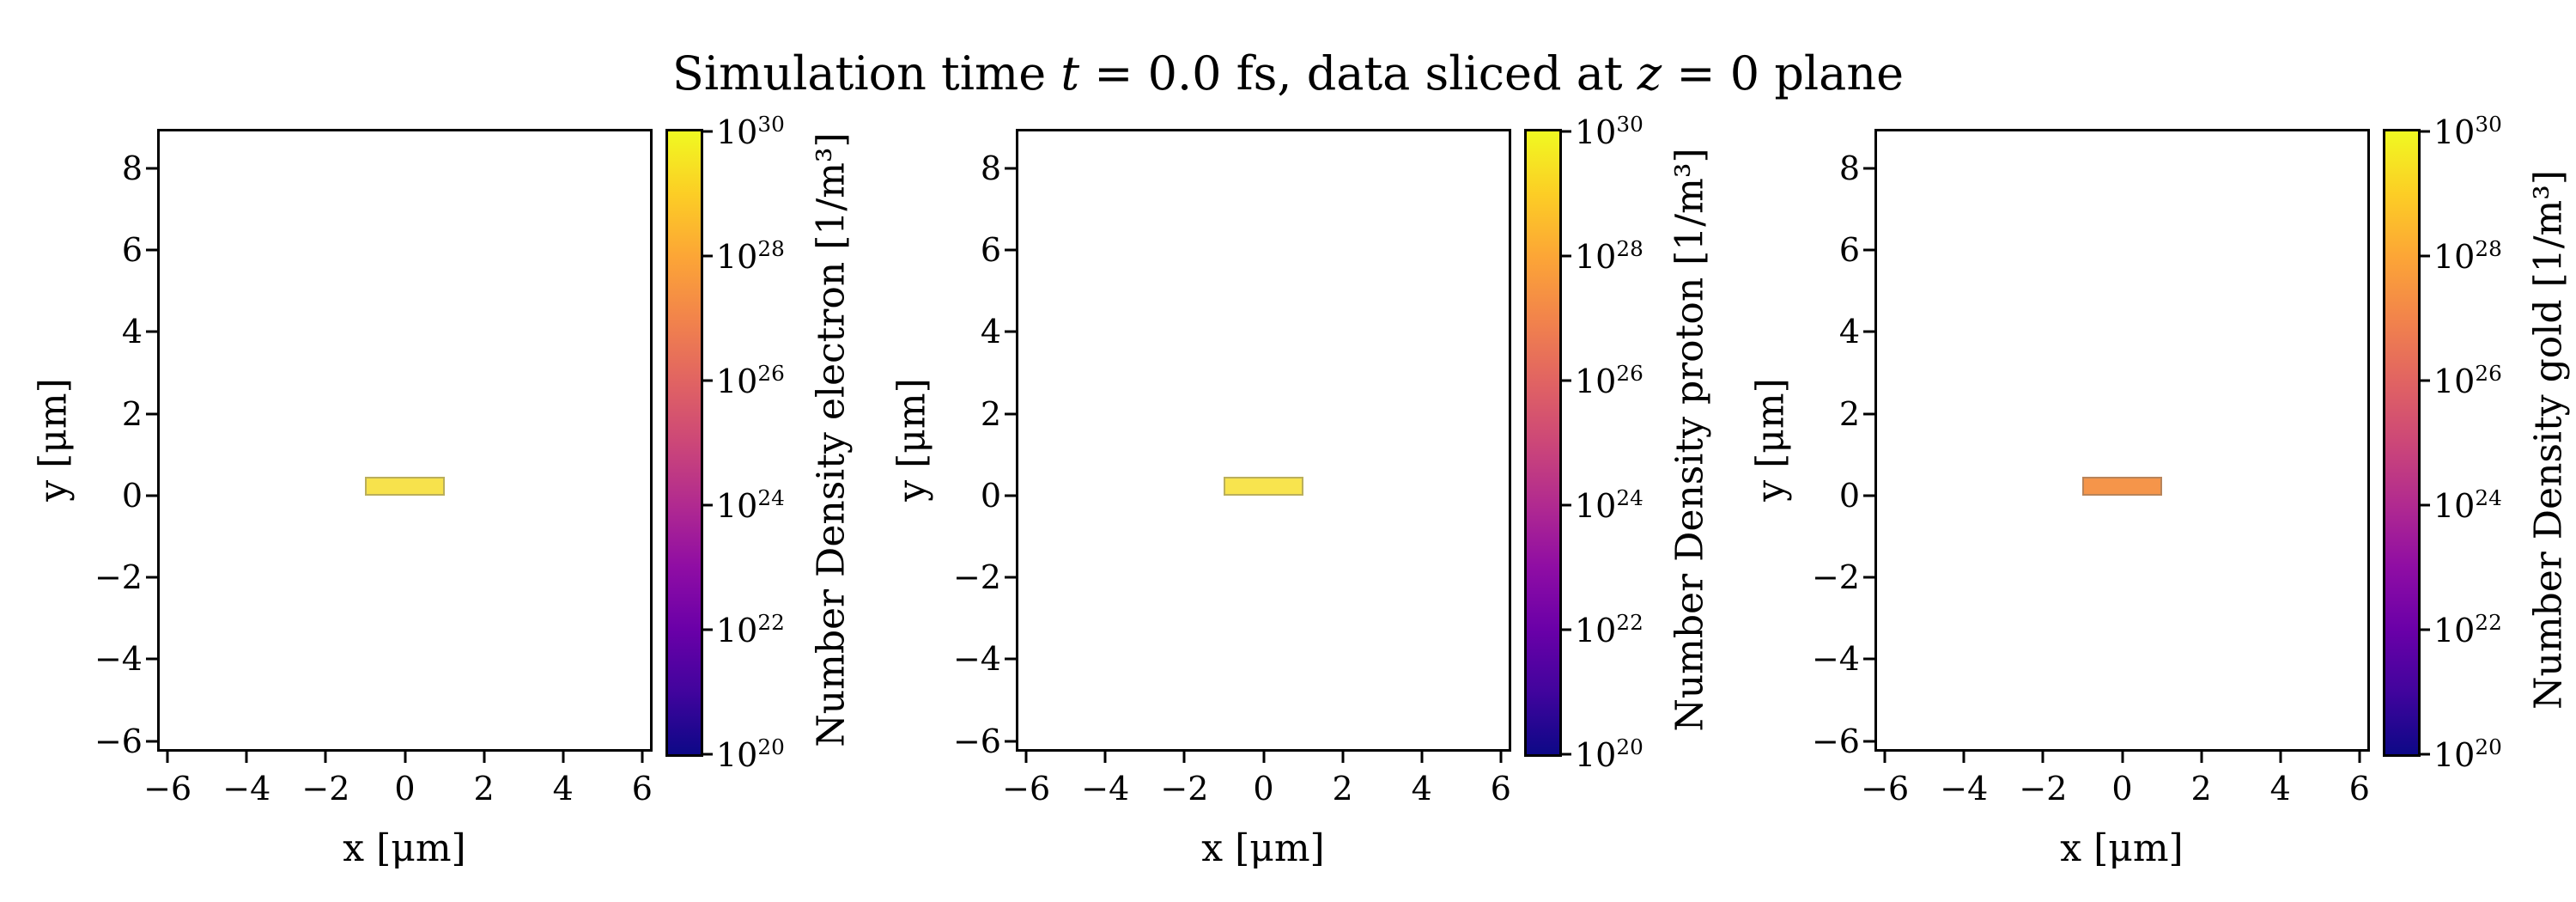 The width and height of the screenshot is (2576, 902). I want to click on target-bar, so click(1263, 487).